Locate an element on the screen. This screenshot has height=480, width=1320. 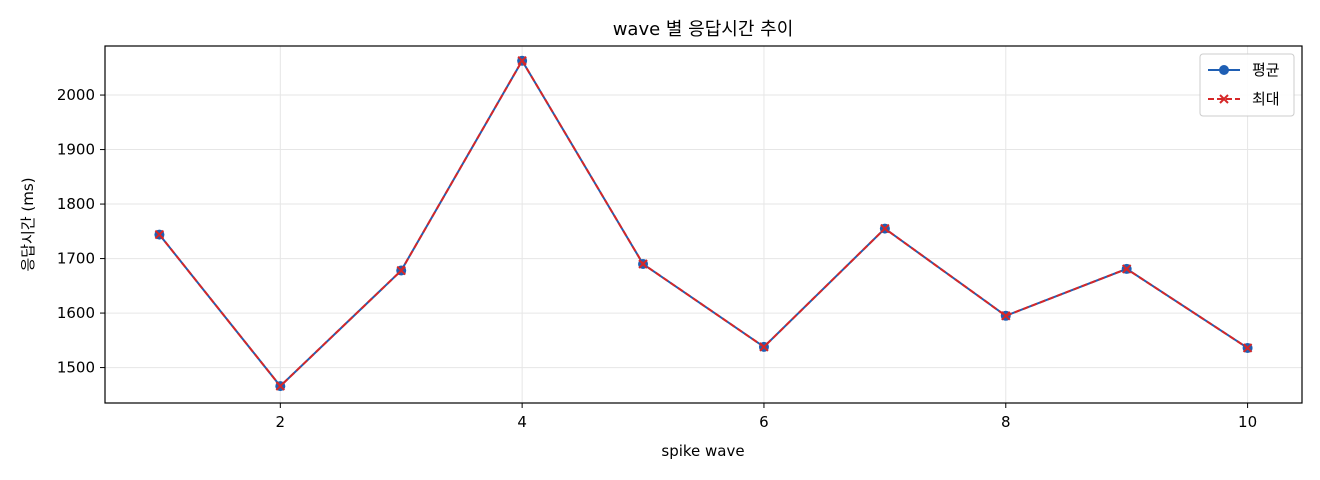
y-tick-label: 1900 is located at coordinates (76, 150).